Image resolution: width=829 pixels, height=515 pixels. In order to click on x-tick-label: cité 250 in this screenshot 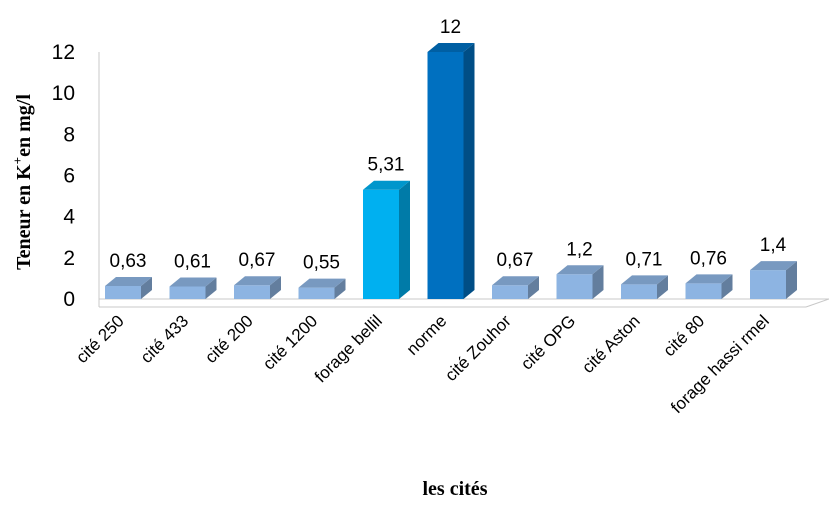, I will do `click(100, 339)`.